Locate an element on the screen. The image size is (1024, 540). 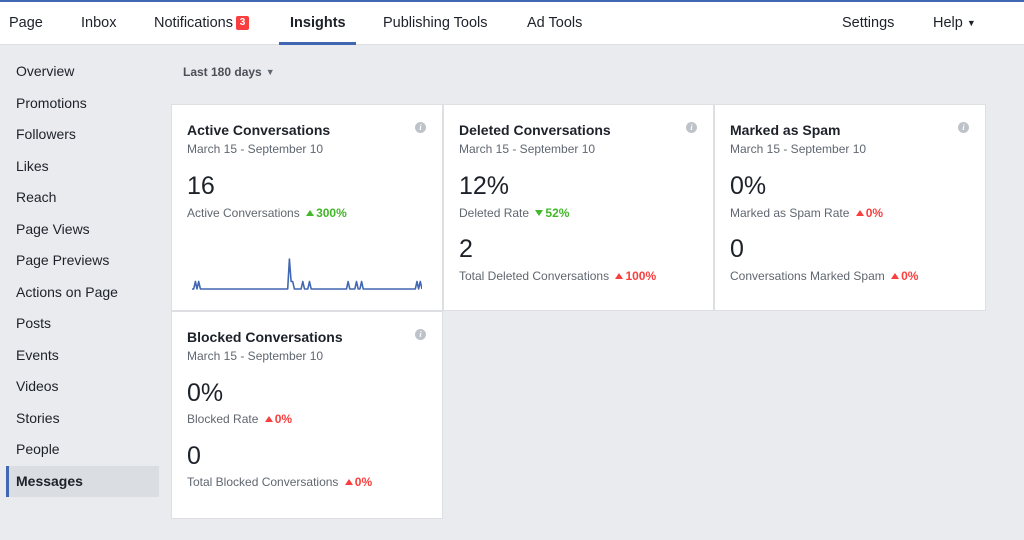
sidebar-item-page-views: Page Views is located at coordinates (53, 228).